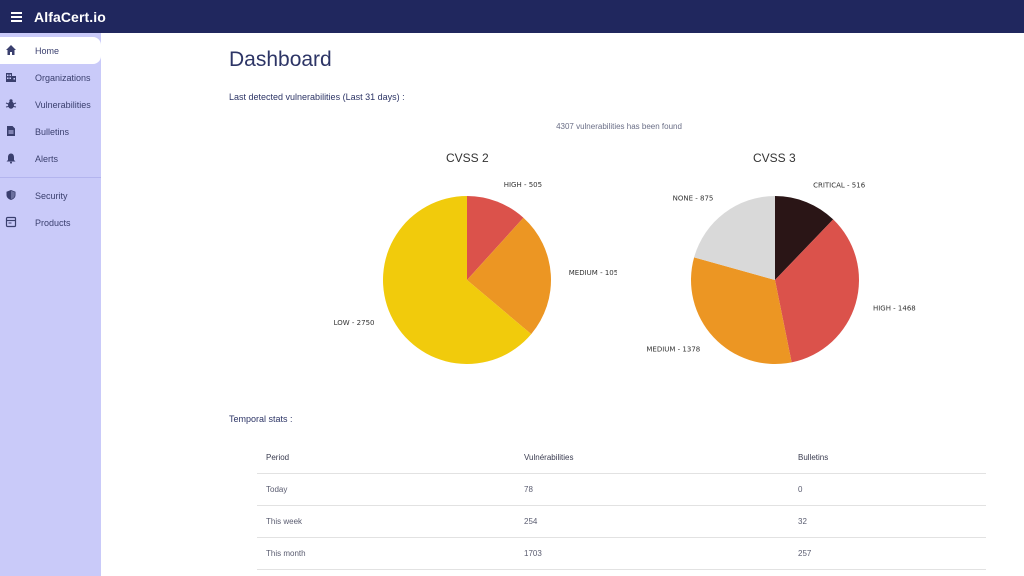  Describe the element at coordinates (63, 104) in the screenshot. I see `sidebar-item-label: Vulnerabilities` at that location.